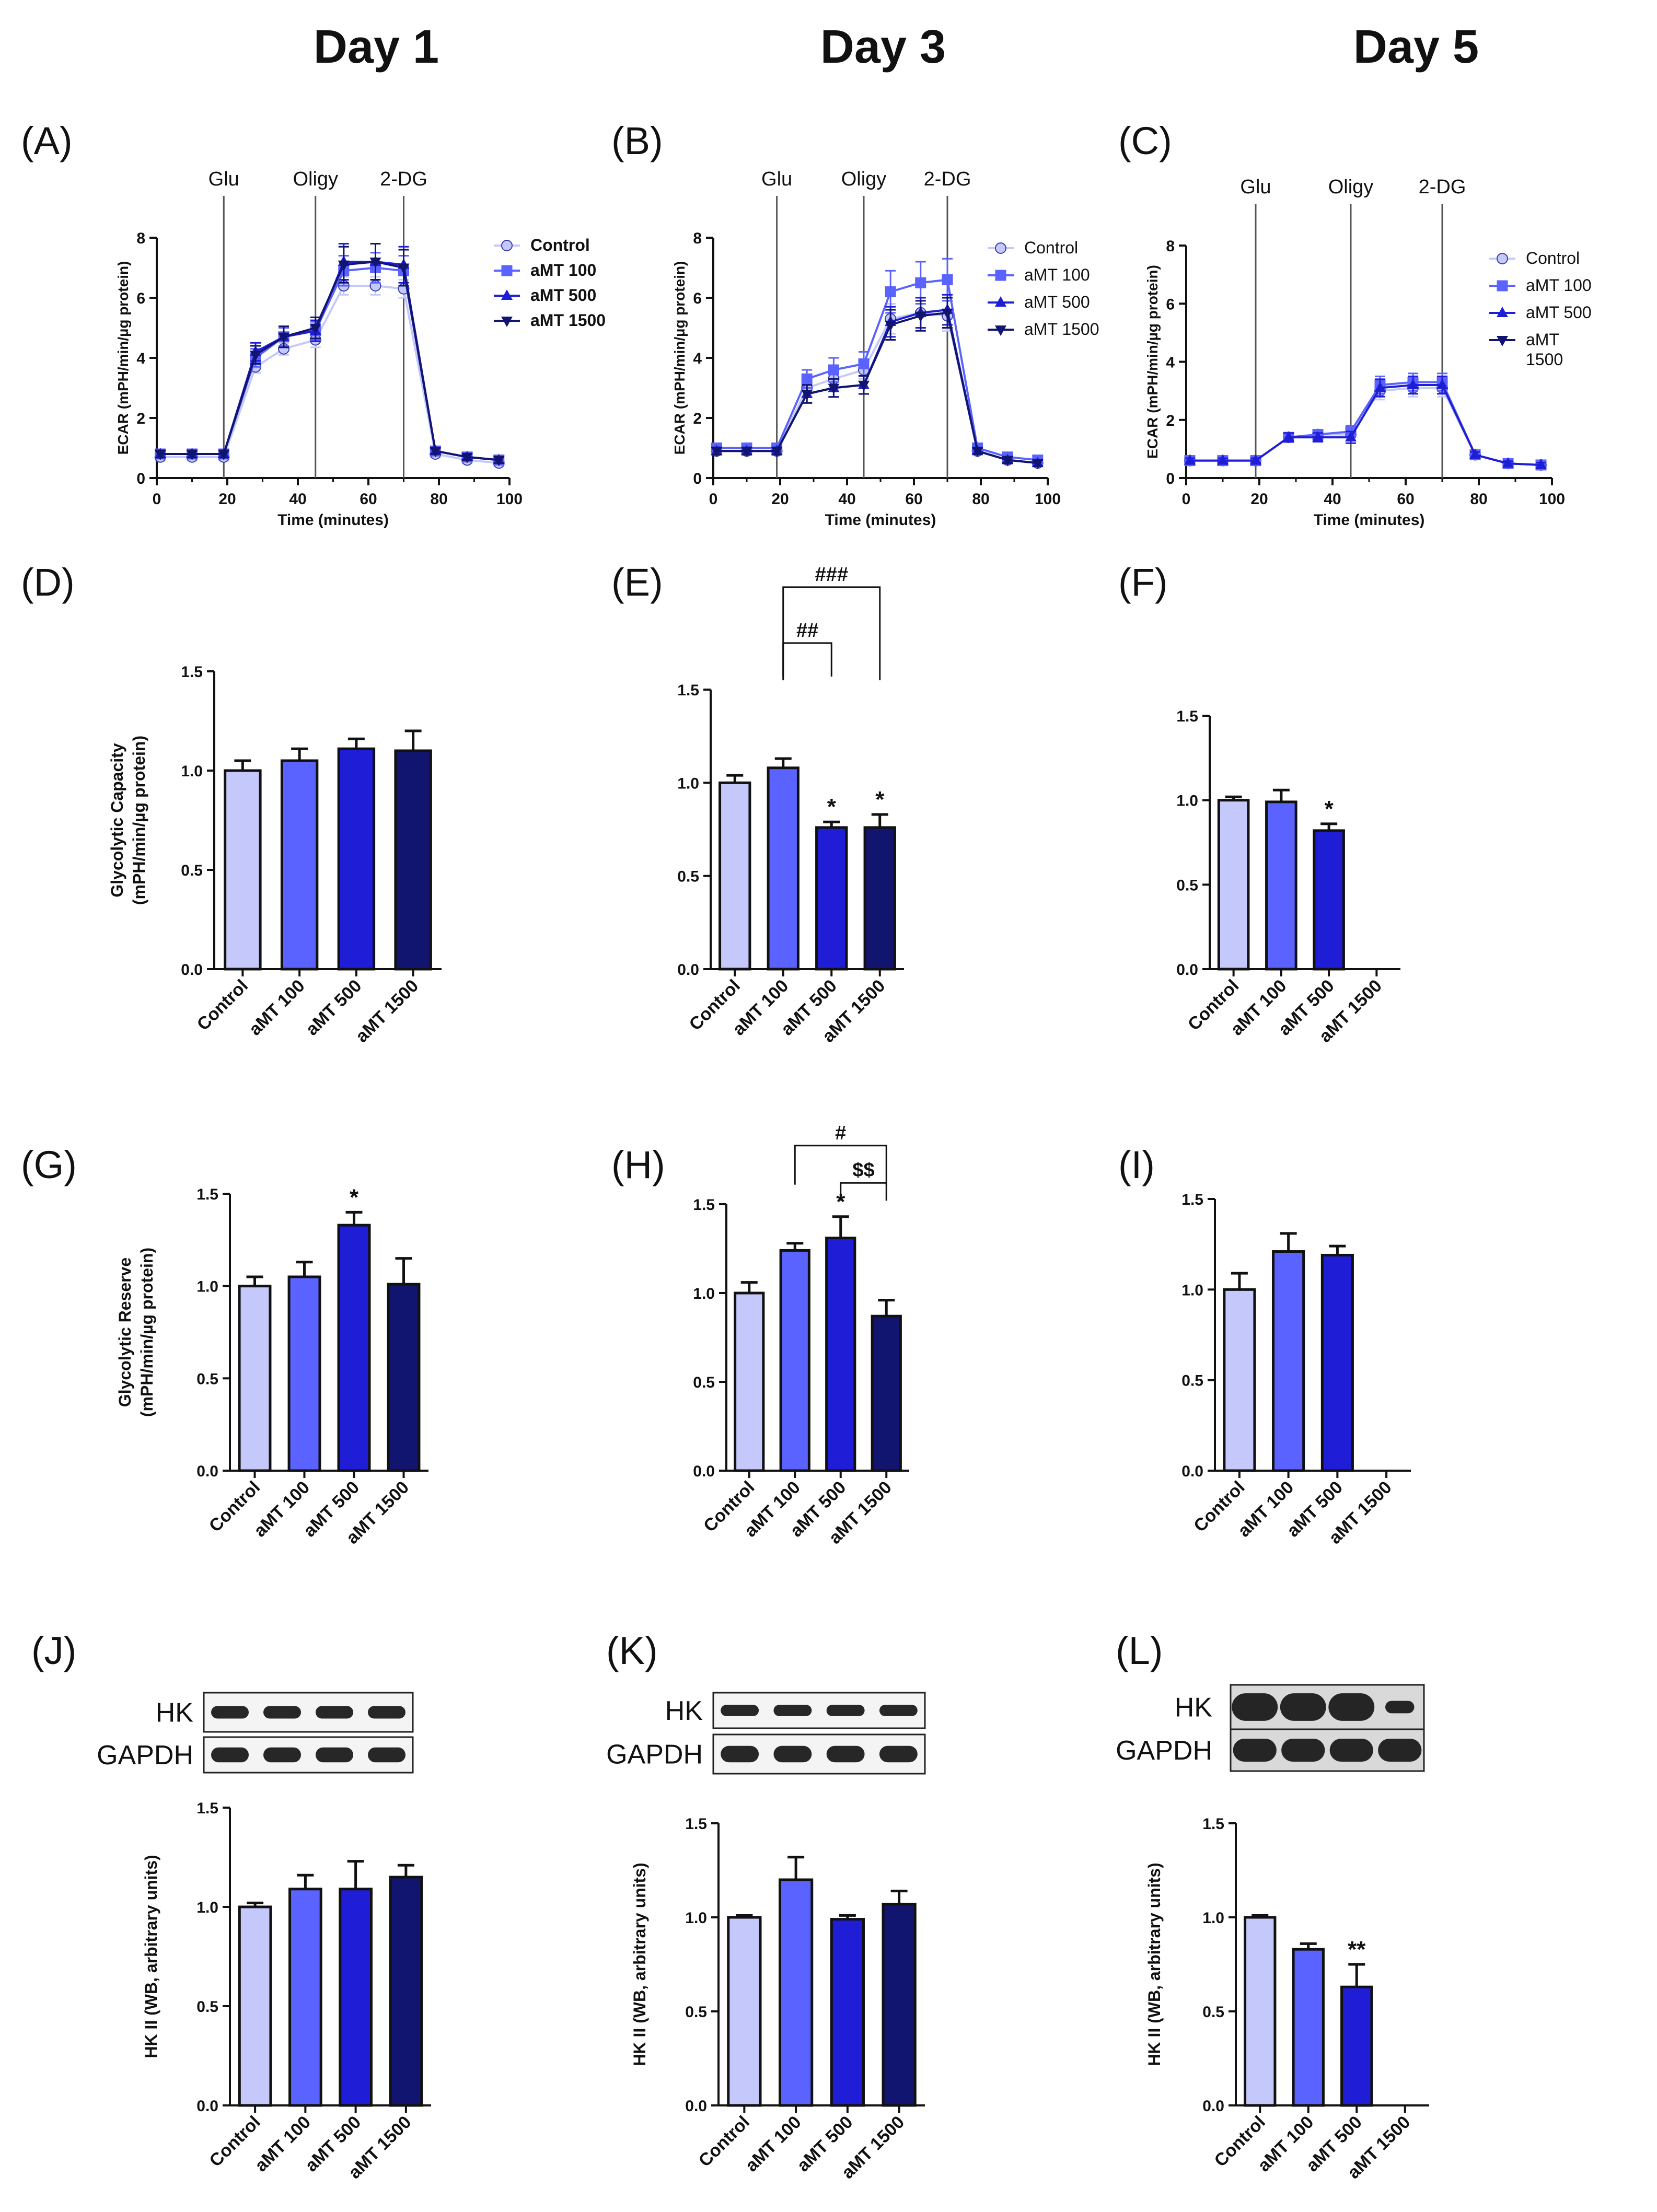 This screenshot has width=1657, height=2212. What do you see at coordinates (831, 575) in the screenshot?
I see `bracket-label: ###` at bounding box center [831, 575].